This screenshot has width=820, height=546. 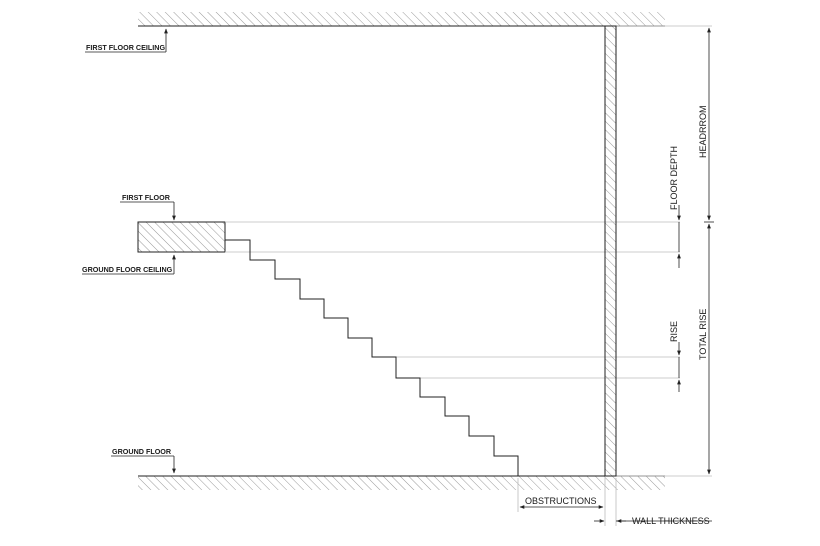 What do you see at coordinates (401, 483) in the screenshot?
I see `ground-slab-hatch` at bounding box center [401, 483].